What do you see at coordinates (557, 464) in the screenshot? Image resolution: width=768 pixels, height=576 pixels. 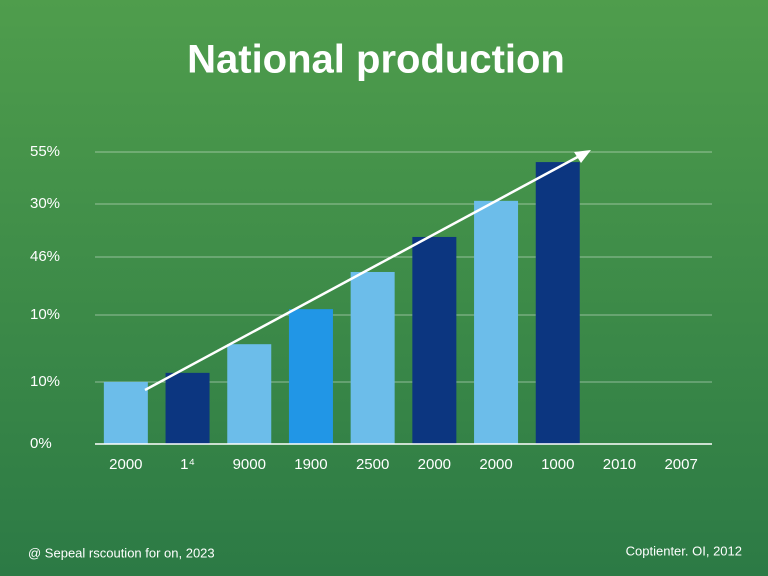 I see `x-tick-label: 1000` at bounding box center [557, 464].